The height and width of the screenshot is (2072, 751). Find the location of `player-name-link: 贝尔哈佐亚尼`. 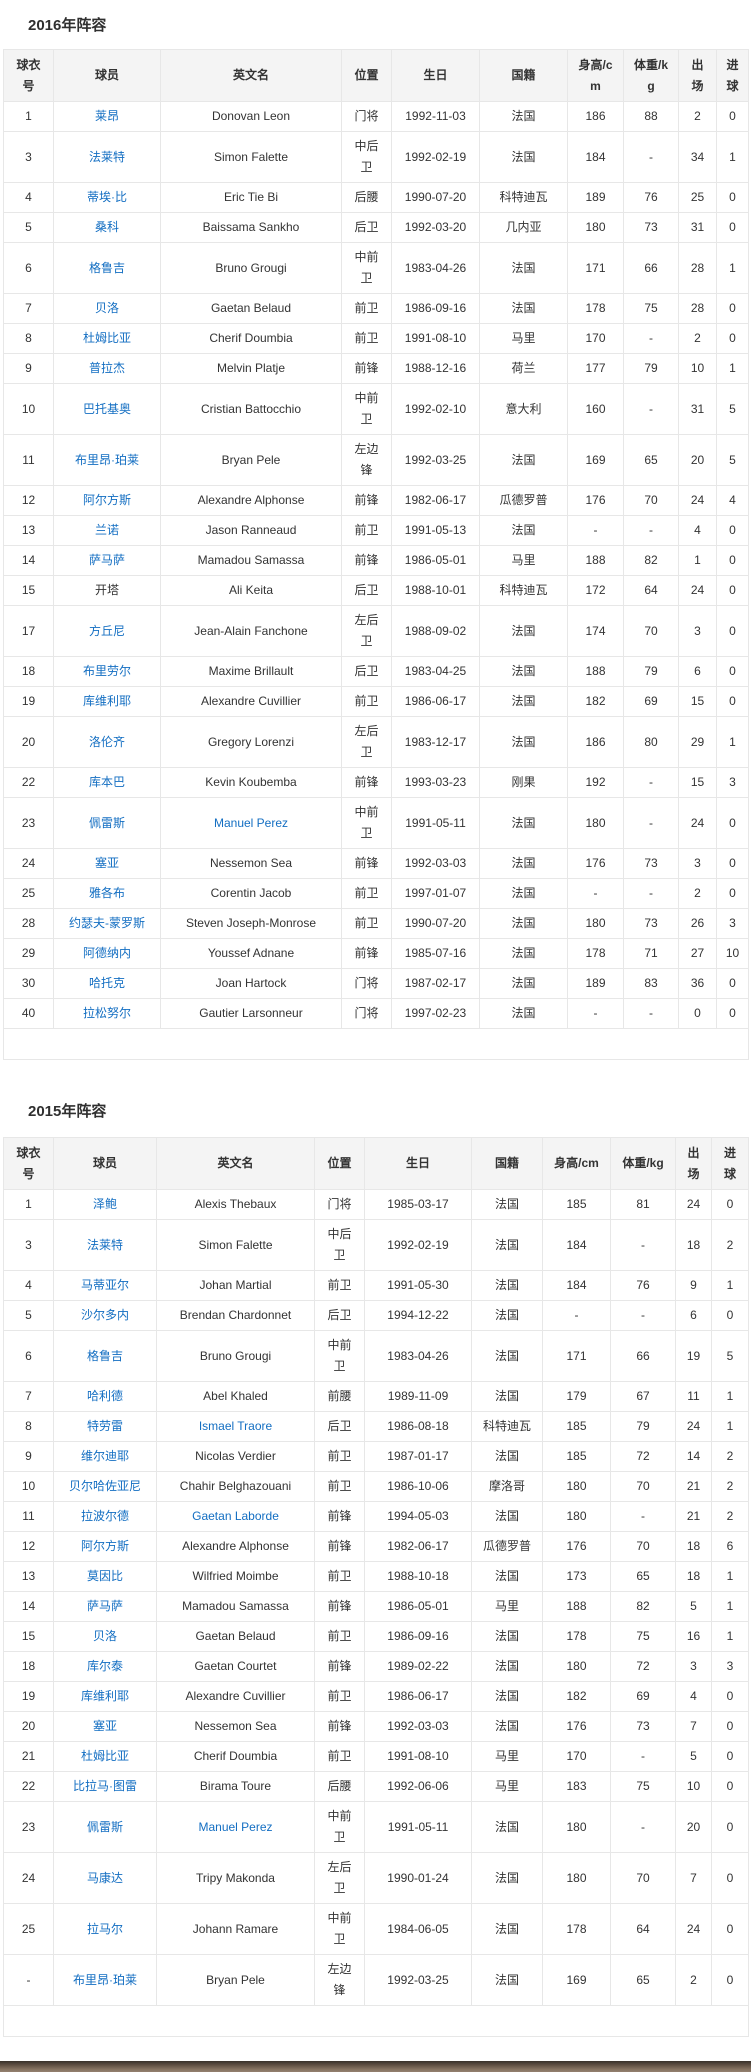

player-name-link: 贝尔哈佐亚尼 is located at coordinates (104, 1486).